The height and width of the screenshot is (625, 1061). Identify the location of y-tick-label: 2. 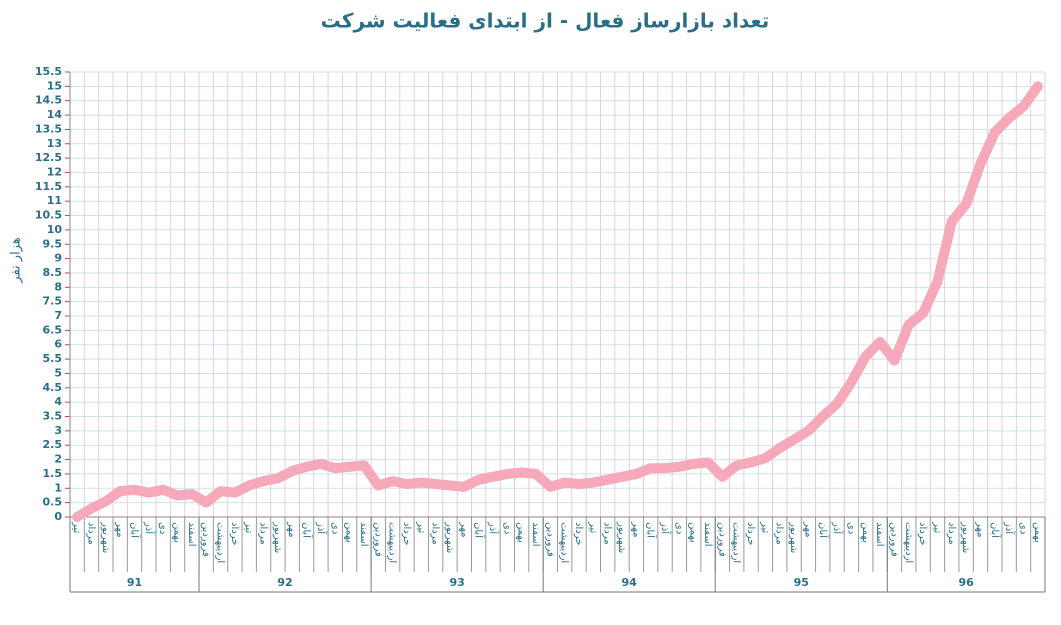
(58, 459).